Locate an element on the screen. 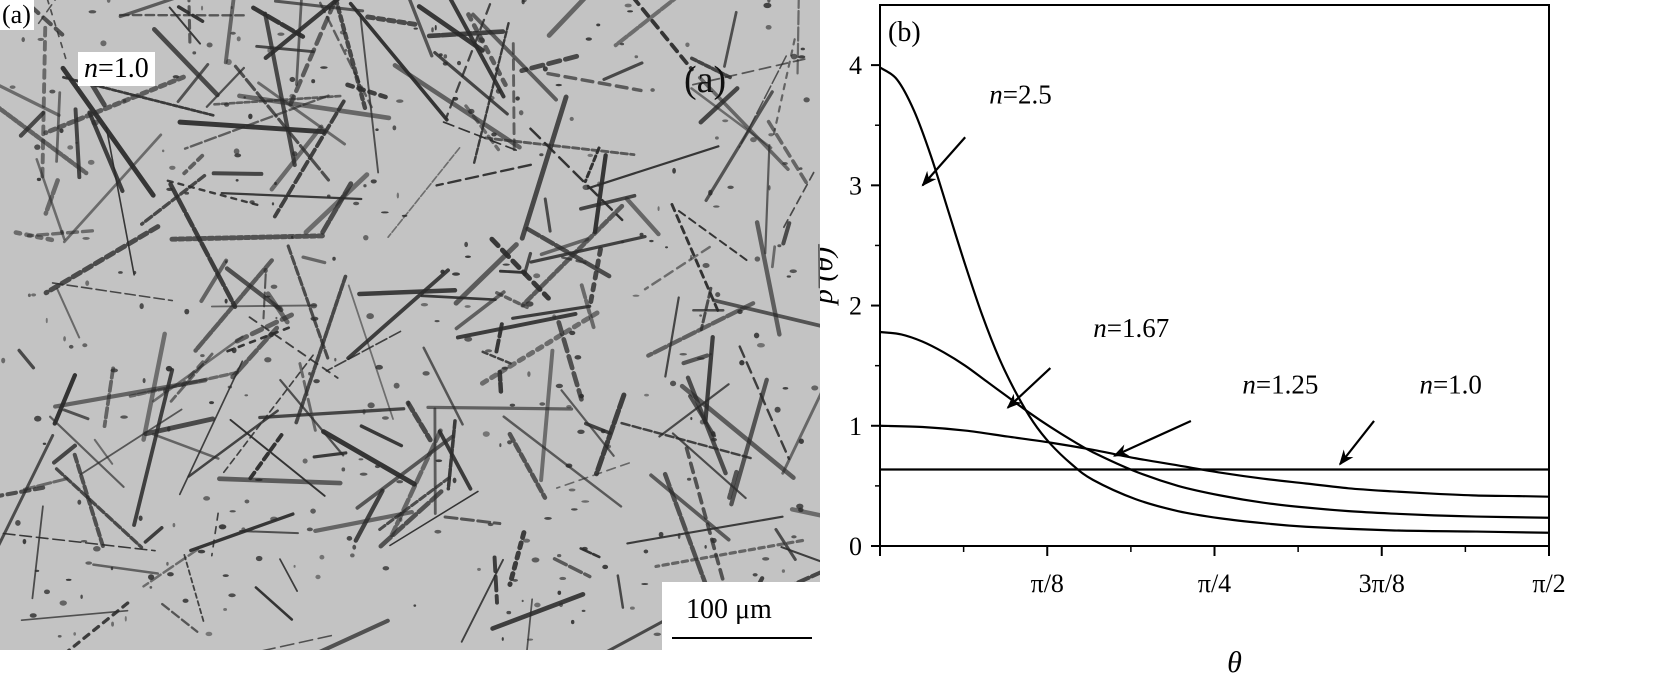 This screenshot has height=681, width=1669. series-label-var: n is located at coordinates (1249, 384).